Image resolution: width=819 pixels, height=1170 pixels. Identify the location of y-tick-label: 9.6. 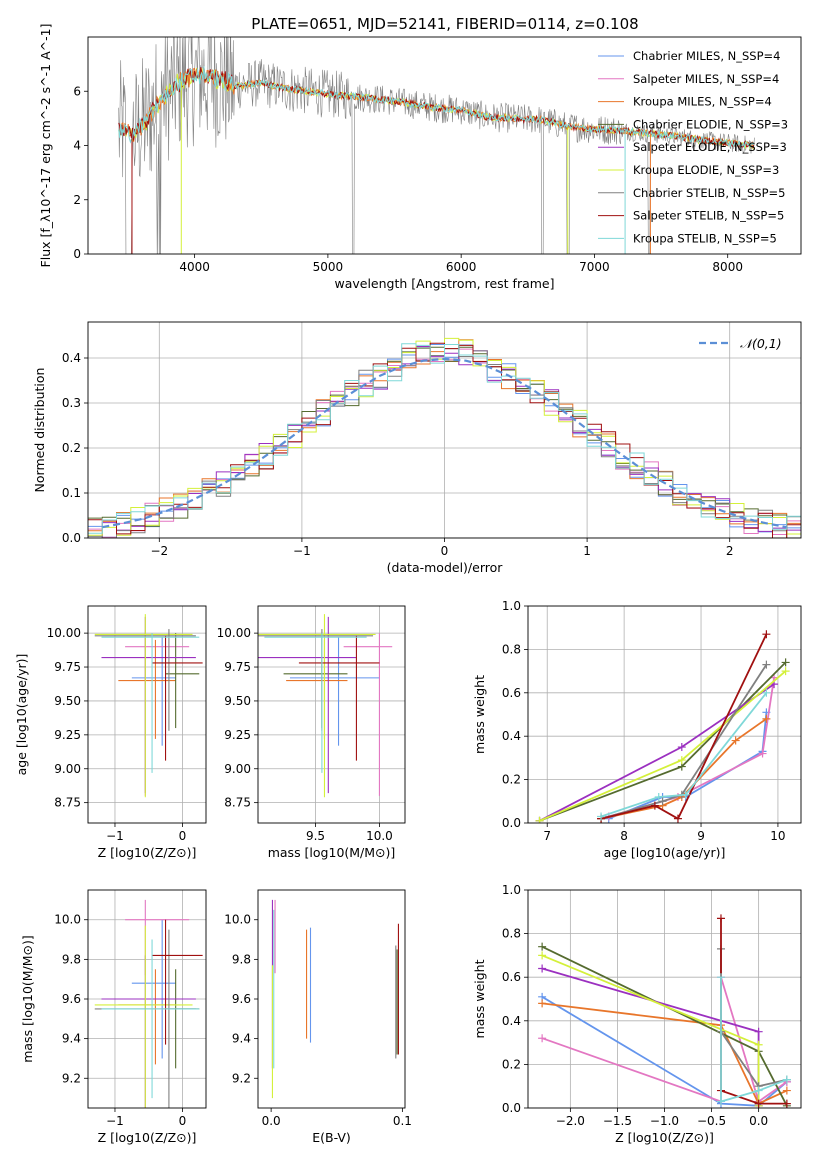
(71, 999).